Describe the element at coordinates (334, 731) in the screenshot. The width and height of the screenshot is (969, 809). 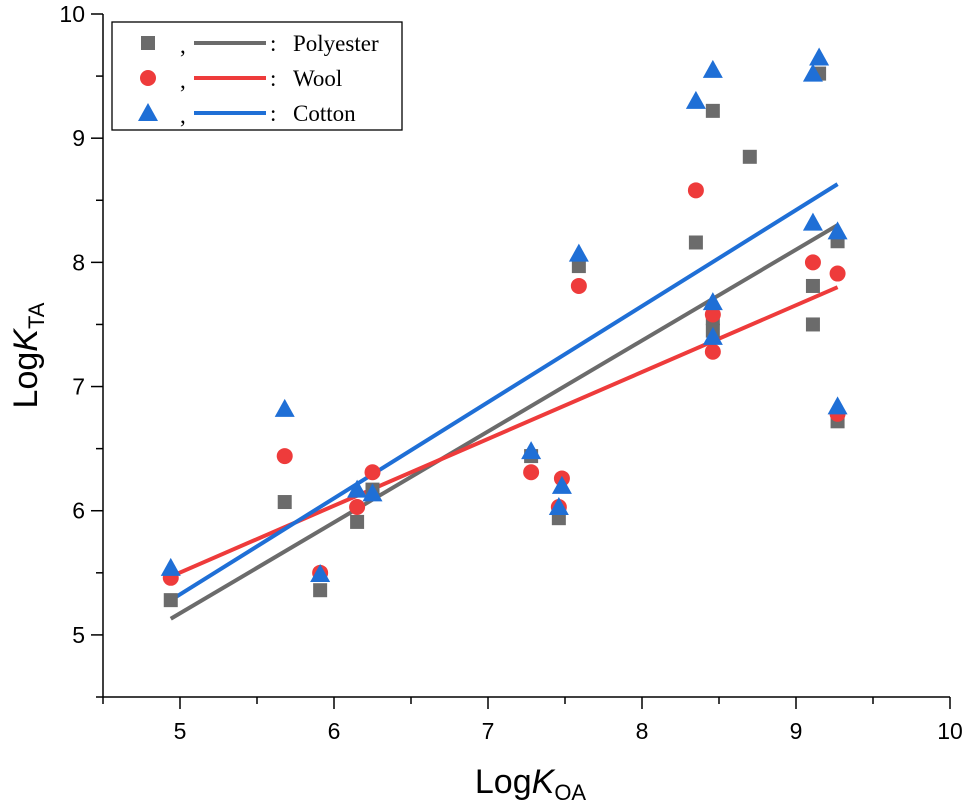
I see `x-tick-label: 6` at that location.